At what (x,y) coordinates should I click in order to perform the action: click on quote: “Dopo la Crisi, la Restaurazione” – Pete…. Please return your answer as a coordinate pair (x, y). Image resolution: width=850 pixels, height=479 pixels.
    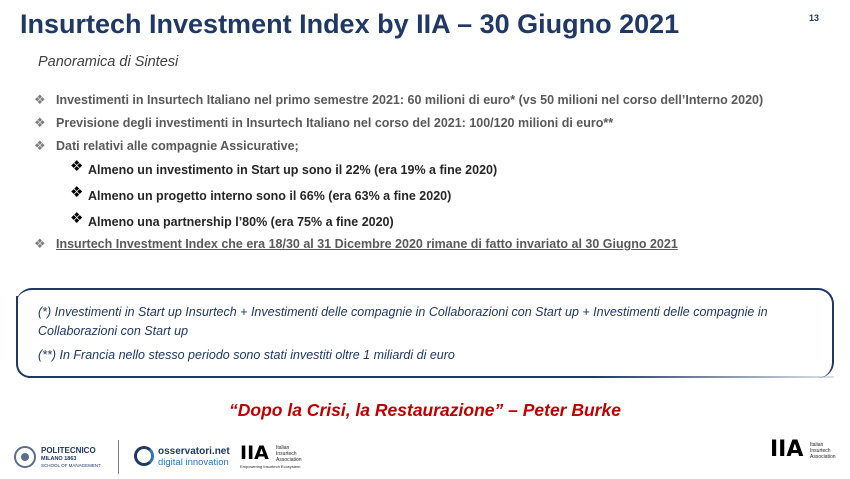
    Looking at the image, I should click on (425, 410).